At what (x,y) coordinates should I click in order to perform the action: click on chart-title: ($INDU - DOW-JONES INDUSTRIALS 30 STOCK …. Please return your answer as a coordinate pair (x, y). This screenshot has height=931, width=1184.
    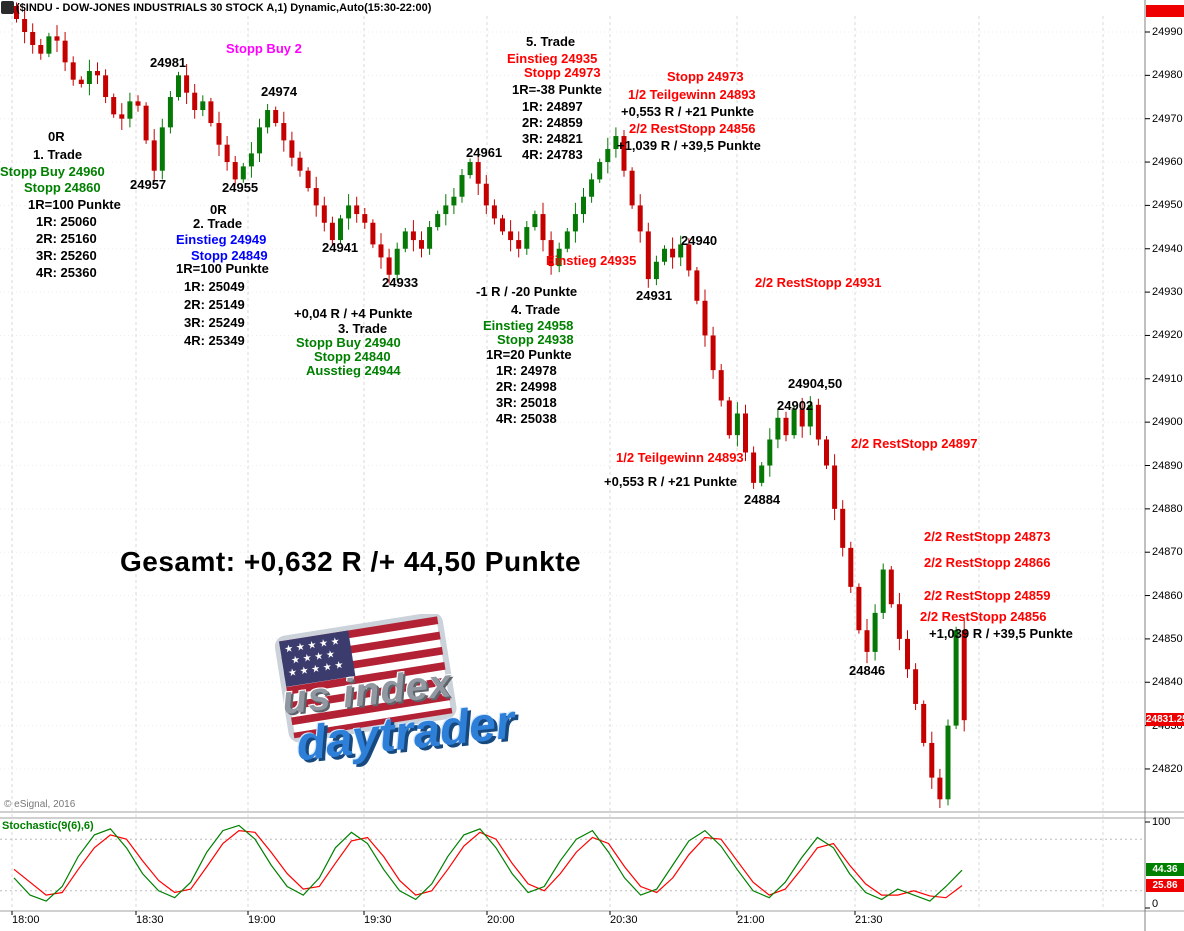
    Looking at the image, I should click on (224, 8).